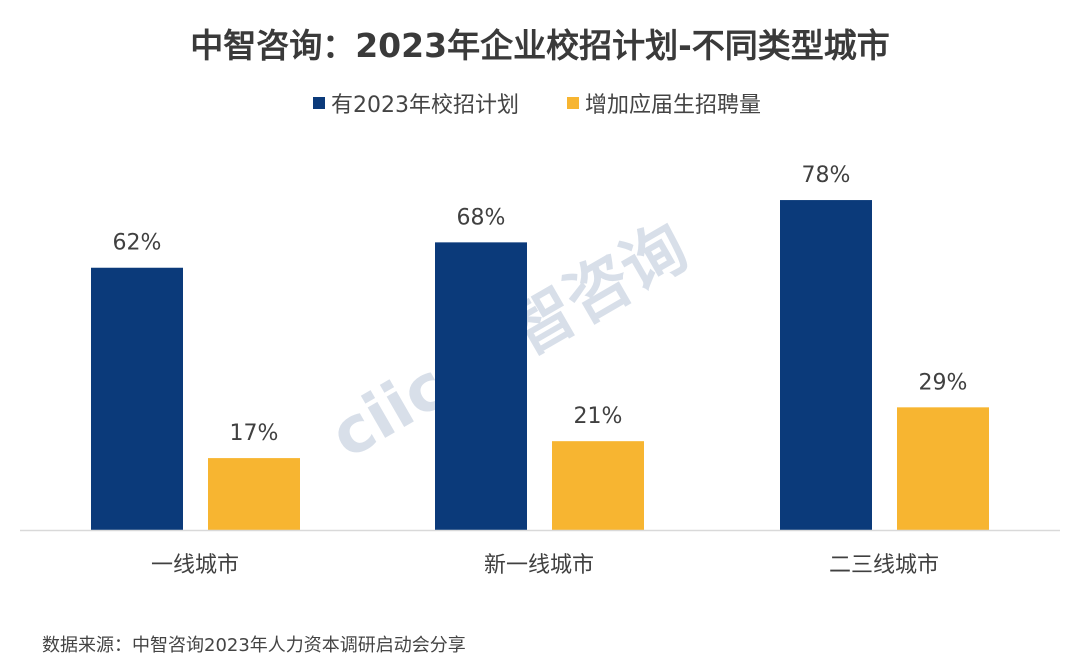 Image resolution: width=1080 pixels, height=670 pixels. What do you see at coordinates (943, 382) in the screenshot?
I see `data-label-increase-3: 29%` at bounding box center [943, 382].